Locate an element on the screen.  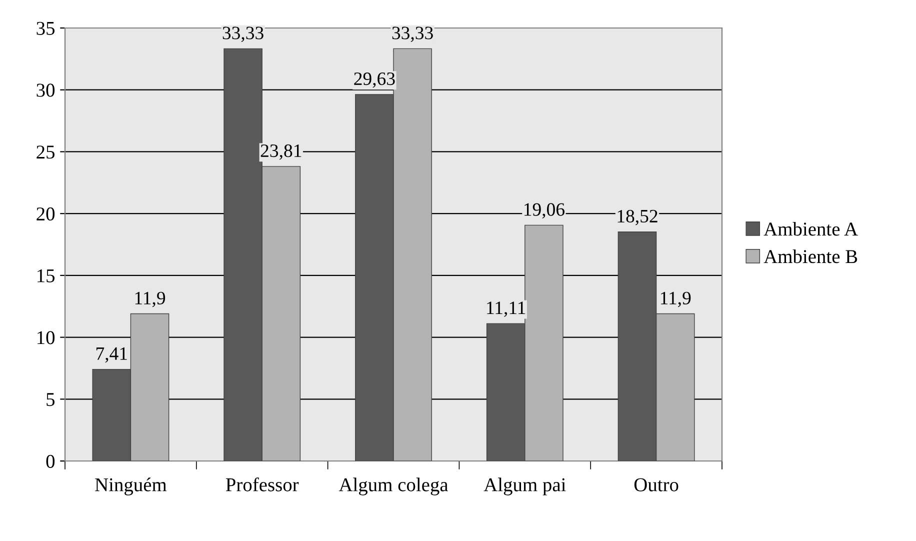
data-label: 23,81 is located at coordinates (281, 152).